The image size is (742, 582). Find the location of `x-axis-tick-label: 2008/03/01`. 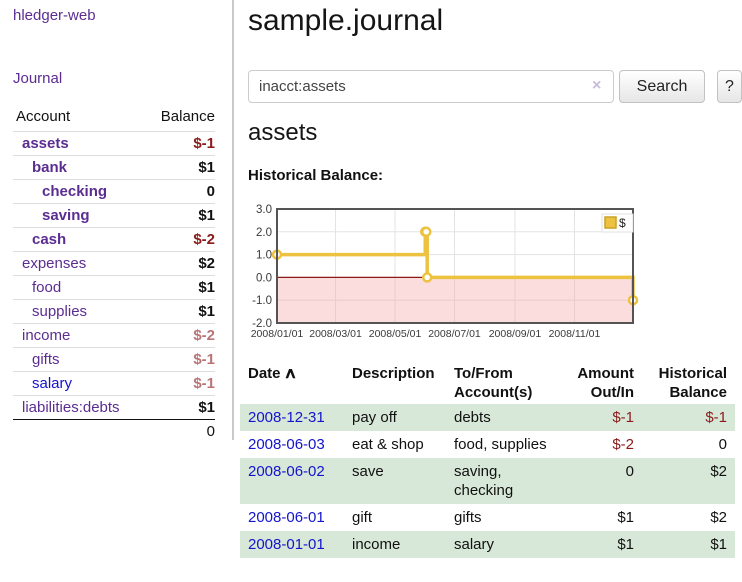

x-axis-tick-label: 2008/03/01 is located at coordinates (335, 334).